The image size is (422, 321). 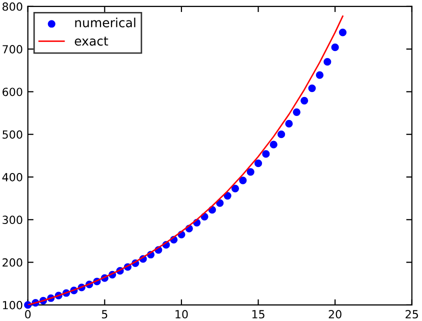 I want to click on y-tick-label: 800, so click(x=12, y=6).